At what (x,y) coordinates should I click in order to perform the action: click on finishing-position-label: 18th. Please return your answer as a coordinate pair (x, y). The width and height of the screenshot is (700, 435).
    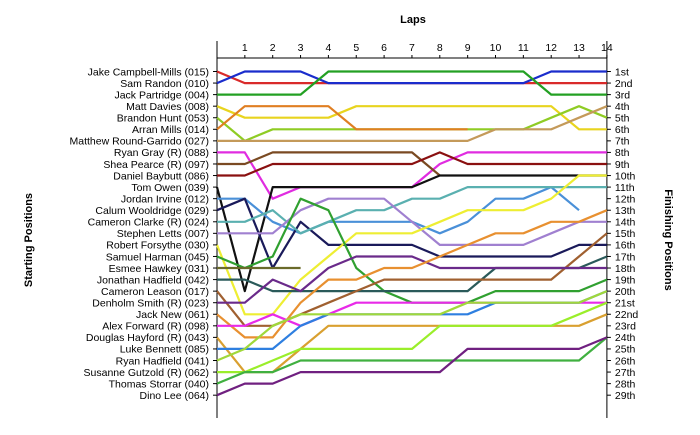
    Looking at the image, I should click on (625, 269).